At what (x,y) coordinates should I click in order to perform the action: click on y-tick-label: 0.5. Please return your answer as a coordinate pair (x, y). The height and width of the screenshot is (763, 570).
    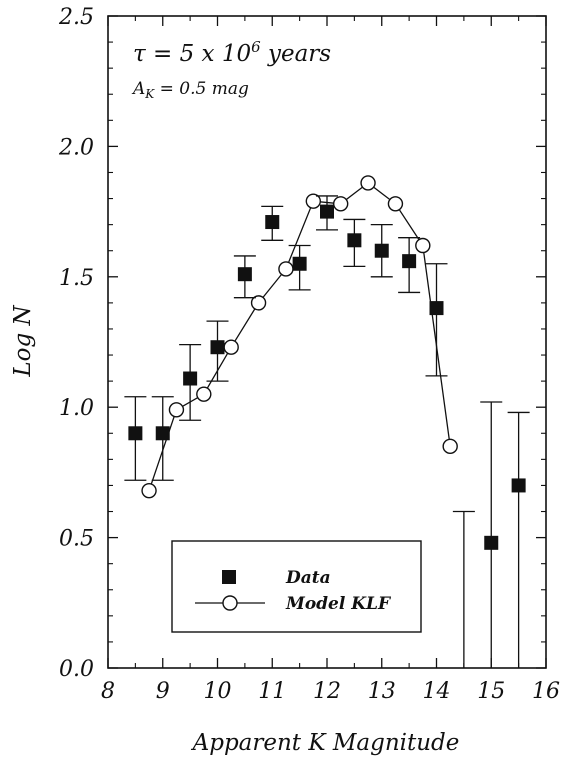
    Looking at the image, I should click on (76, 539).